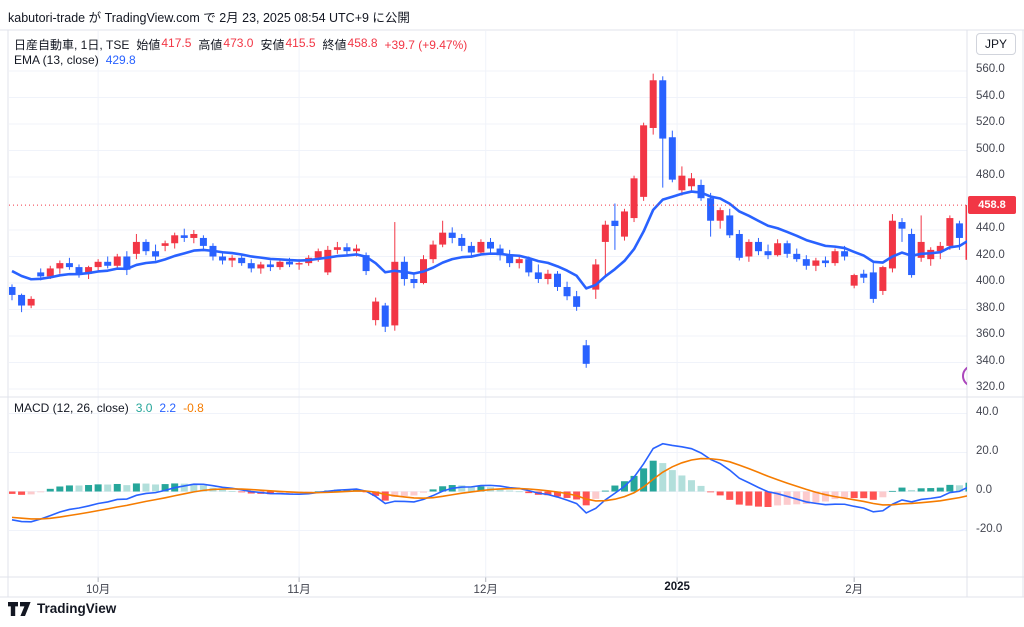 The image size is (1024, 627). What do you see at coordinates (972, 376) in the screenshot?
I see `drawing-ellipse` at bounding box center [972, 376].